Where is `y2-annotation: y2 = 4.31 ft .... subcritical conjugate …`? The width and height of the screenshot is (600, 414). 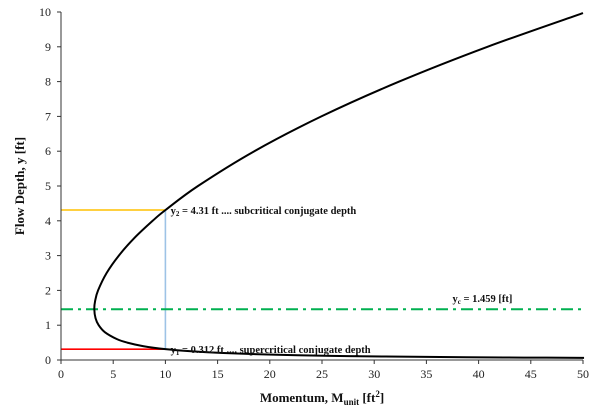 y2-annotation: y2 = 4.31 ft .... subcritical conjugate … is located at coordinates (264, 212).